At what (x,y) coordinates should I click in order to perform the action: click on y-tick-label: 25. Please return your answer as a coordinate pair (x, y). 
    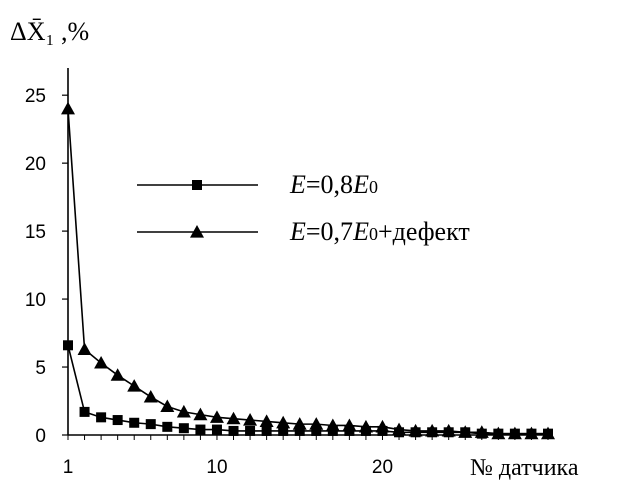
    Looking at the image, I should click on (35, 96).